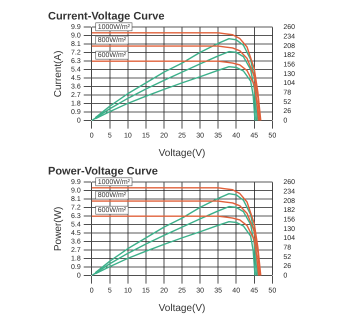 Image resolution: width=357 pixels, height=329 pixels. Describe the element at coordinates (58, 74) in the screenshot. I see `y-axis-title: Current(A)` at that location.